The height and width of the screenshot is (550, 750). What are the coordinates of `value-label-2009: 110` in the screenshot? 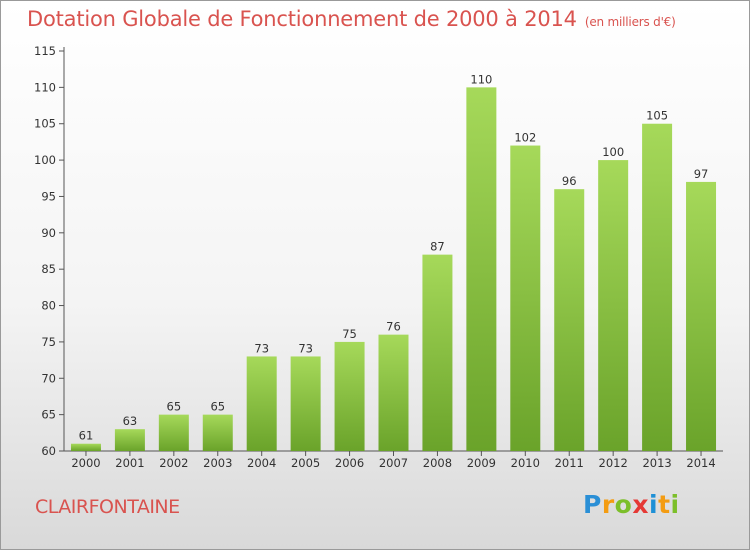 It's located at (481, 79).